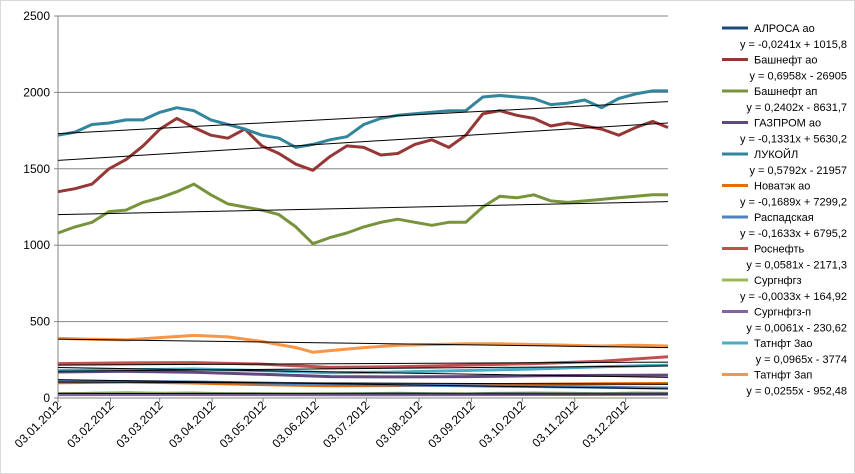 The width and height of the screenshot is (855, 474). Describe the element at coordinates (783, 376) in the screenshot. I see `legend-entry: Татнфт 3ап` at that location.